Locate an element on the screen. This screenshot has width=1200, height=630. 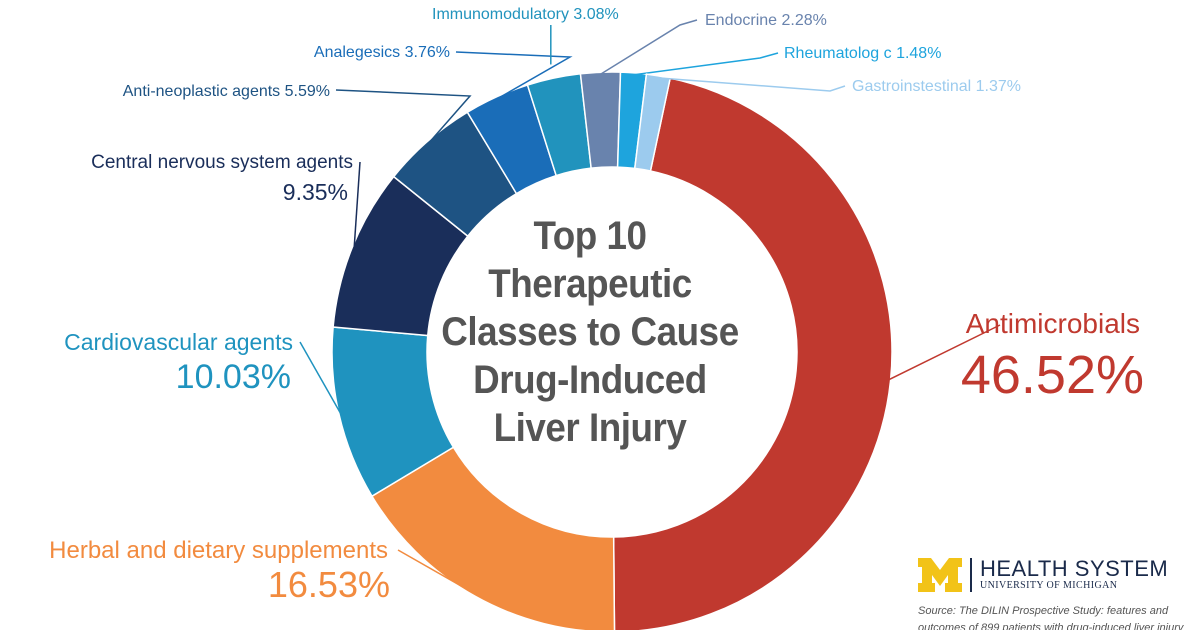
slice-label-antimicrobials: Antimicrobials is located at coordinates (1053, 323).